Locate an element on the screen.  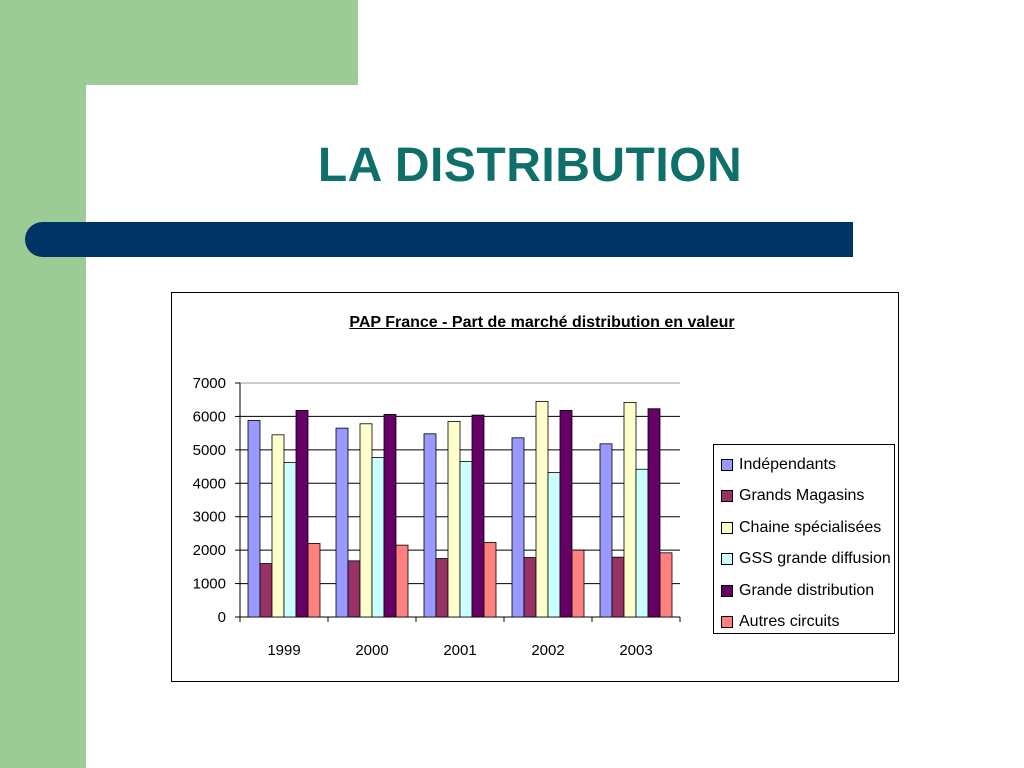
legend-label: Grands Magasins is located at coordinates (802, 496).